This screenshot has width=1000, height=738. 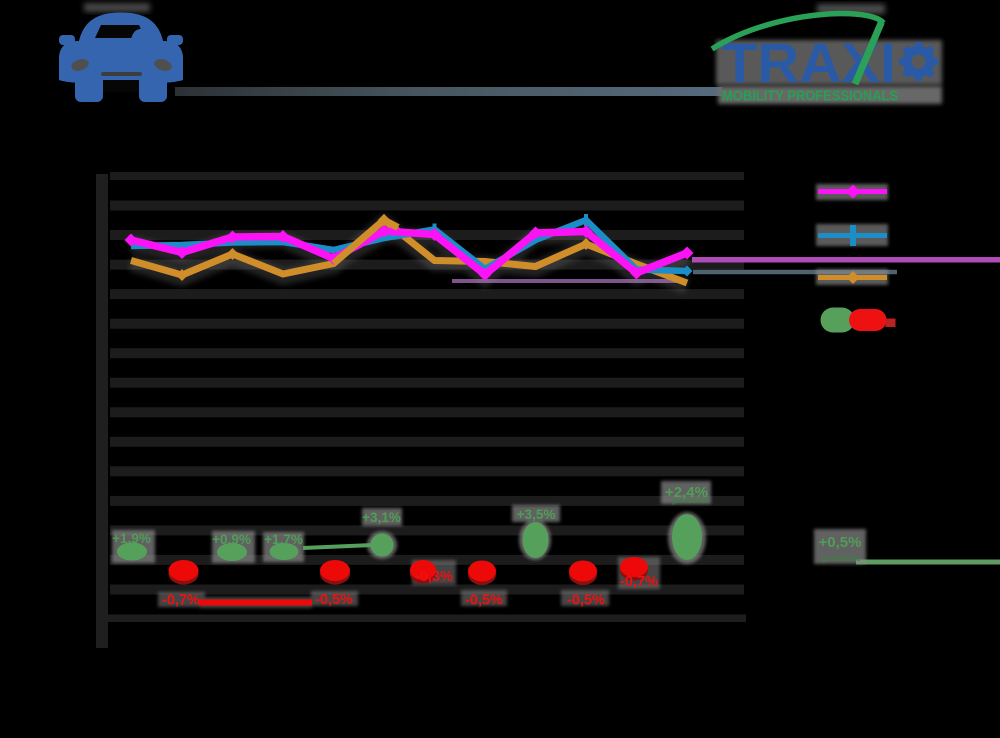 What do you see at coordinates (840, 542) in the screenshot?
I see `svg-text: +0,5%` at bounding box center [840, 542].